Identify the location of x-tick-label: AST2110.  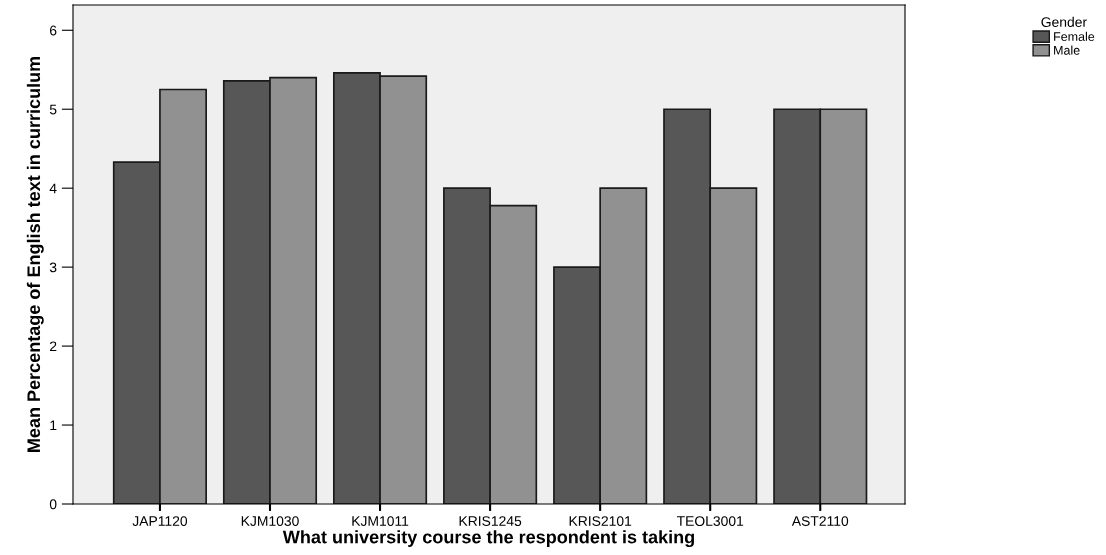
(820, 521).